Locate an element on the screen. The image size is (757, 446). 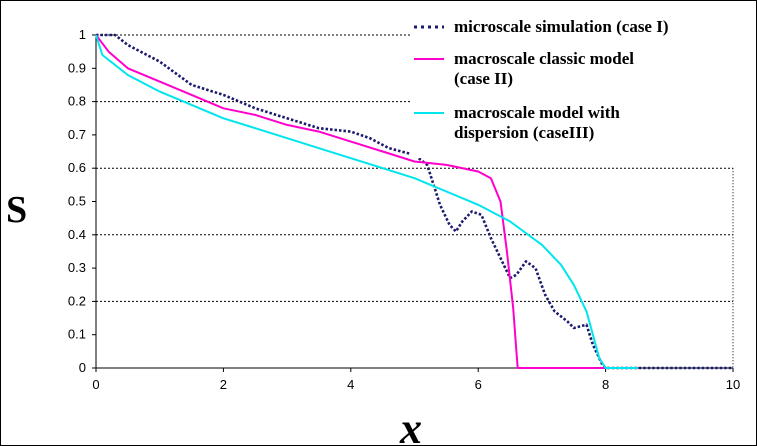
legend-label-1: microscale simulation (case I) is located at coordinates (561, 26).